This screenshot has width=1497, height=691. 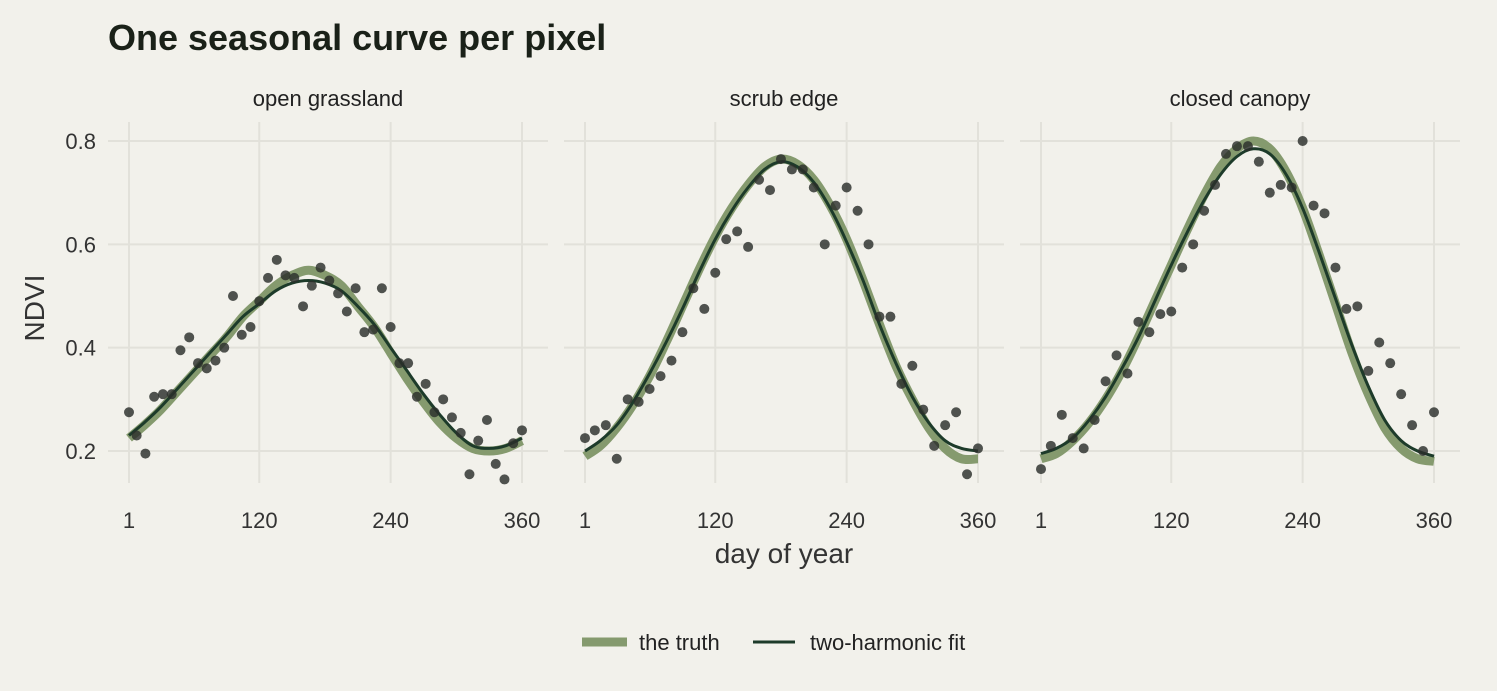 I want to click on y-tick-label: 0.6, so click(x=80, y=244).